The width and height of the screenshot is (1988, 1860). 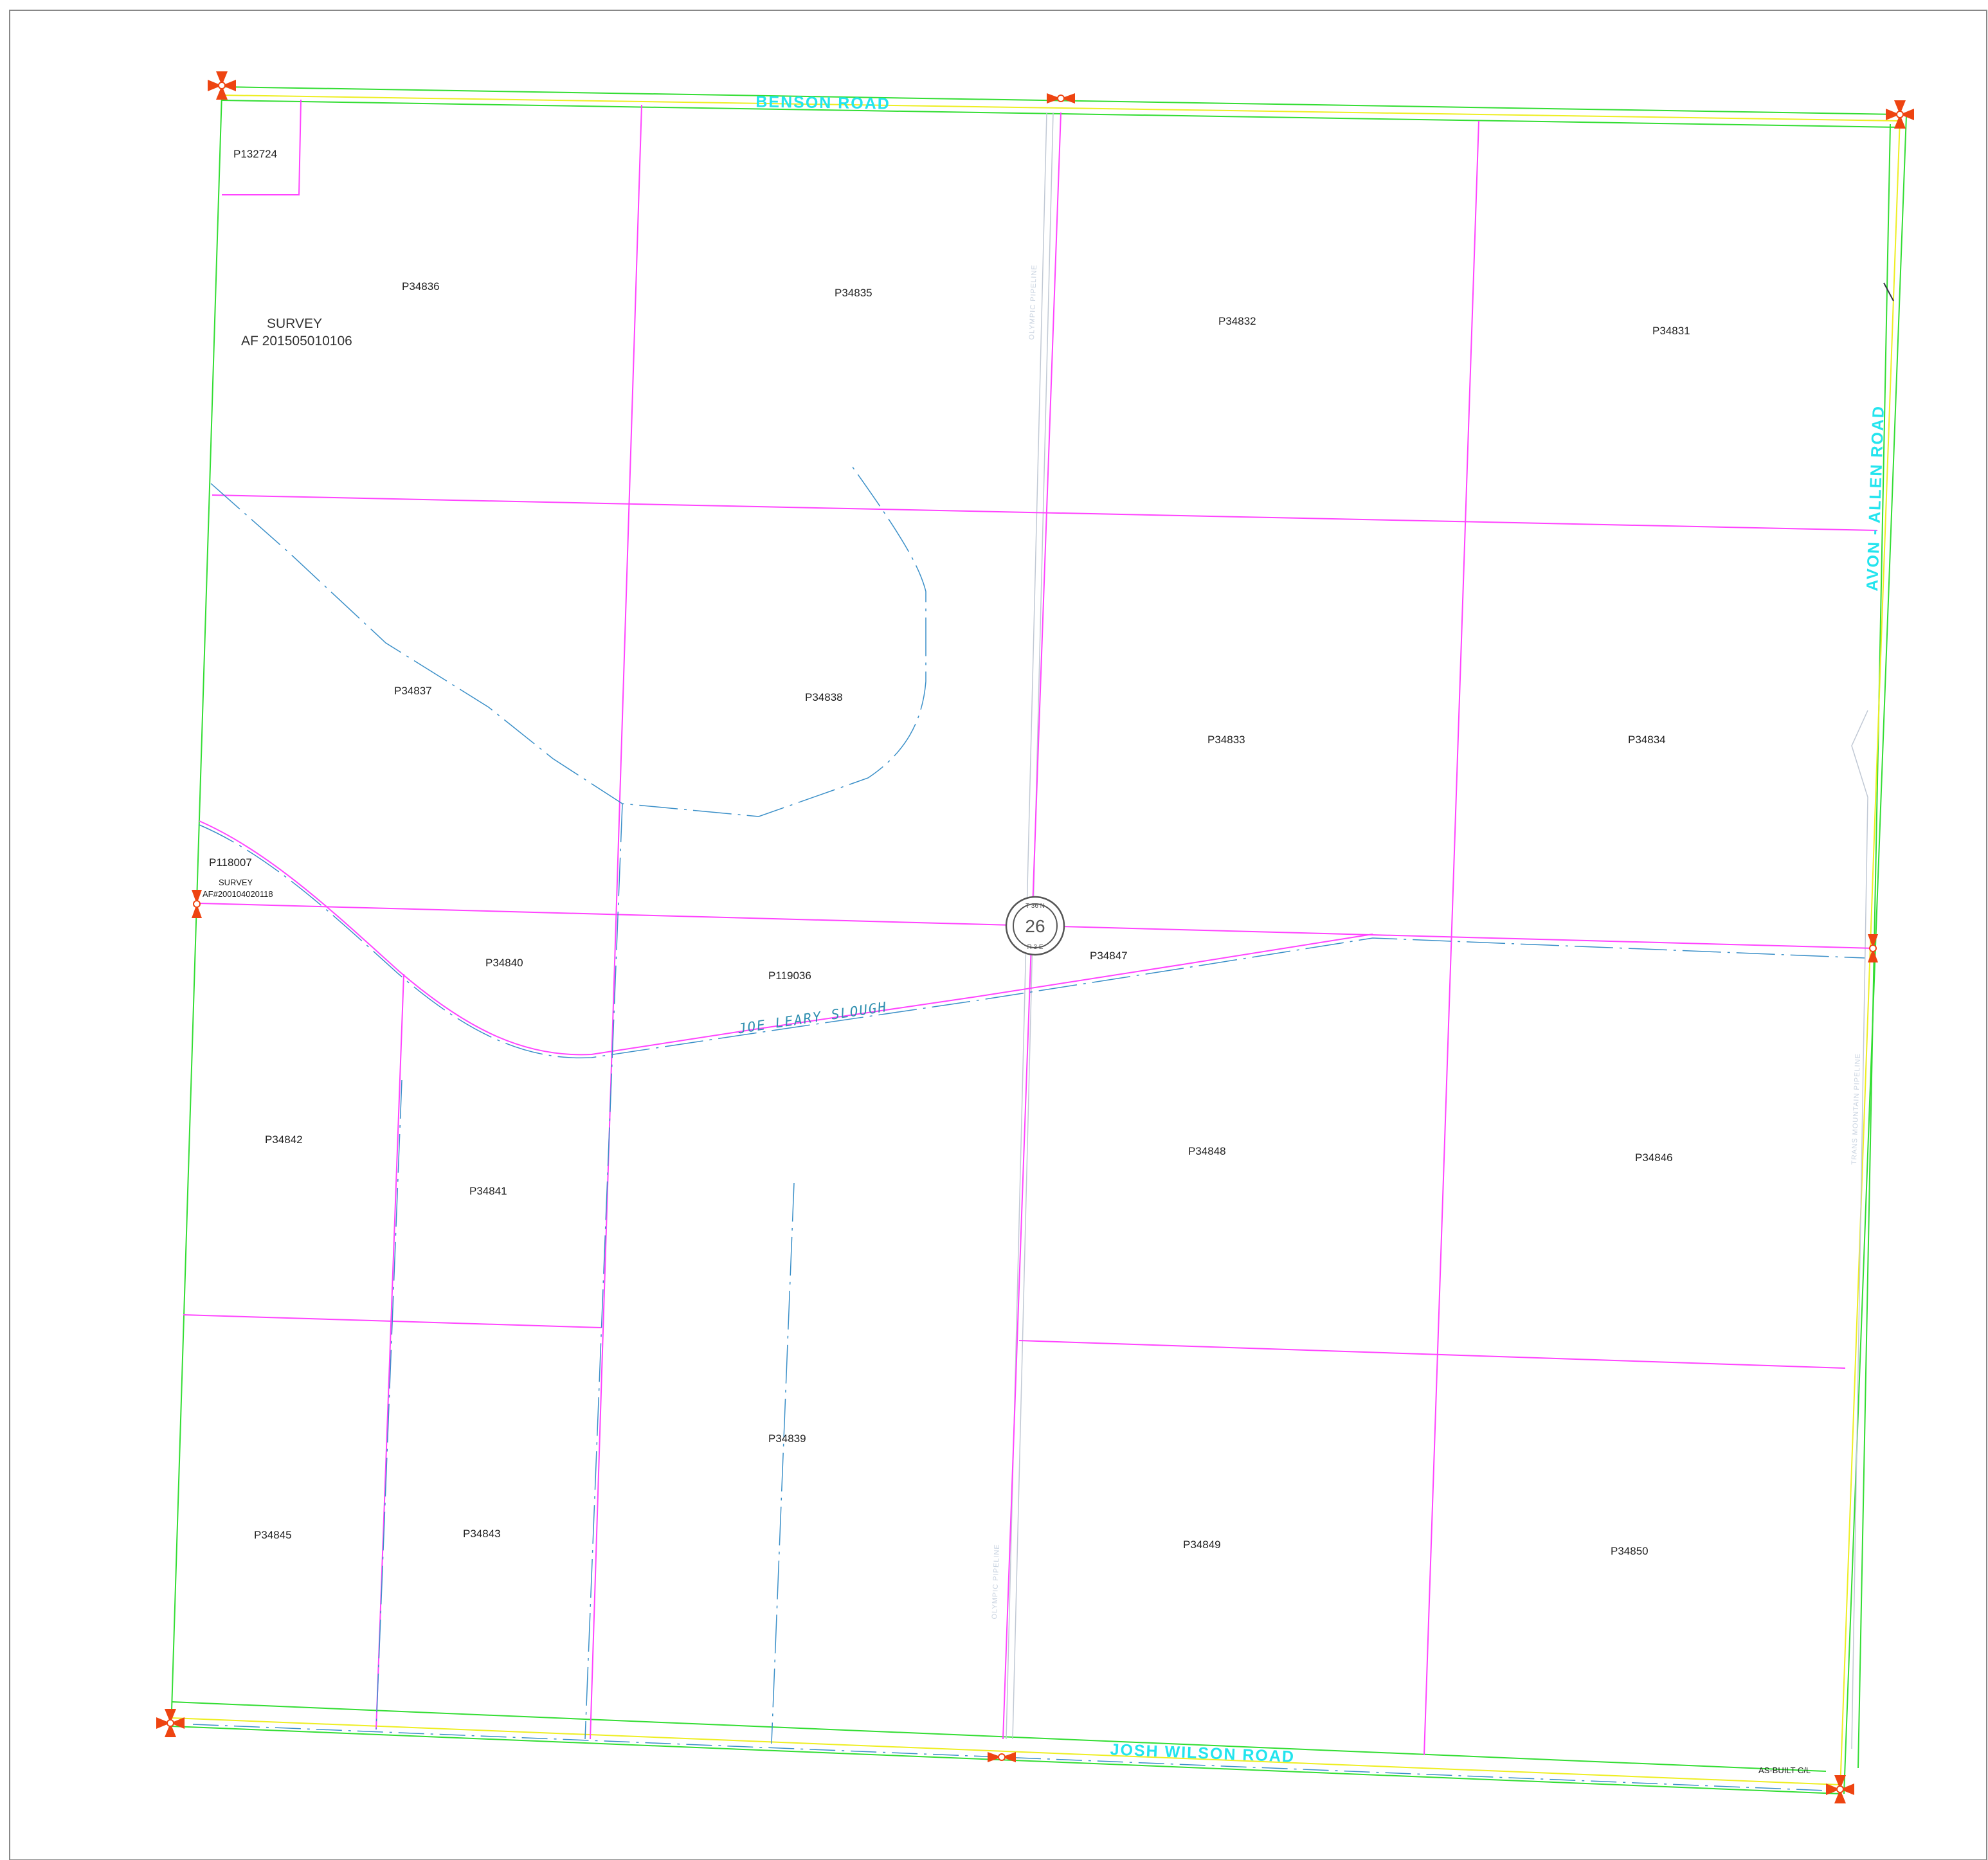 I want to click on parcel-label-p34838: P34838, so click(x=824, y=697).